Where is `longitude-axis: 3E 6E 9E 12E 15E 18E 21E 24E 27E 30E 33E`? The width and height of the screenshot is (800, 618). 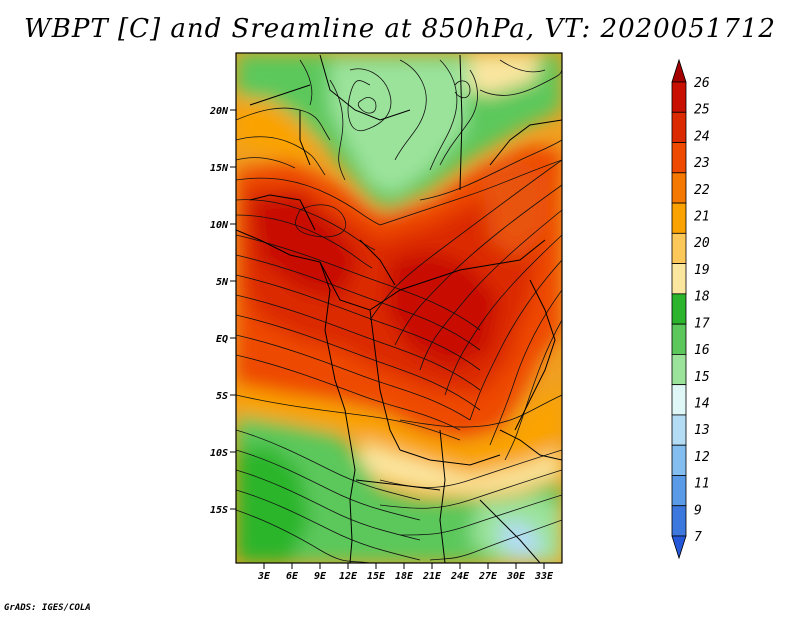
longitude-axis: 3E 6E 9E 12E 15E 18E 21E 24E 27E 30E 33E is located at coordinates (405, 572).